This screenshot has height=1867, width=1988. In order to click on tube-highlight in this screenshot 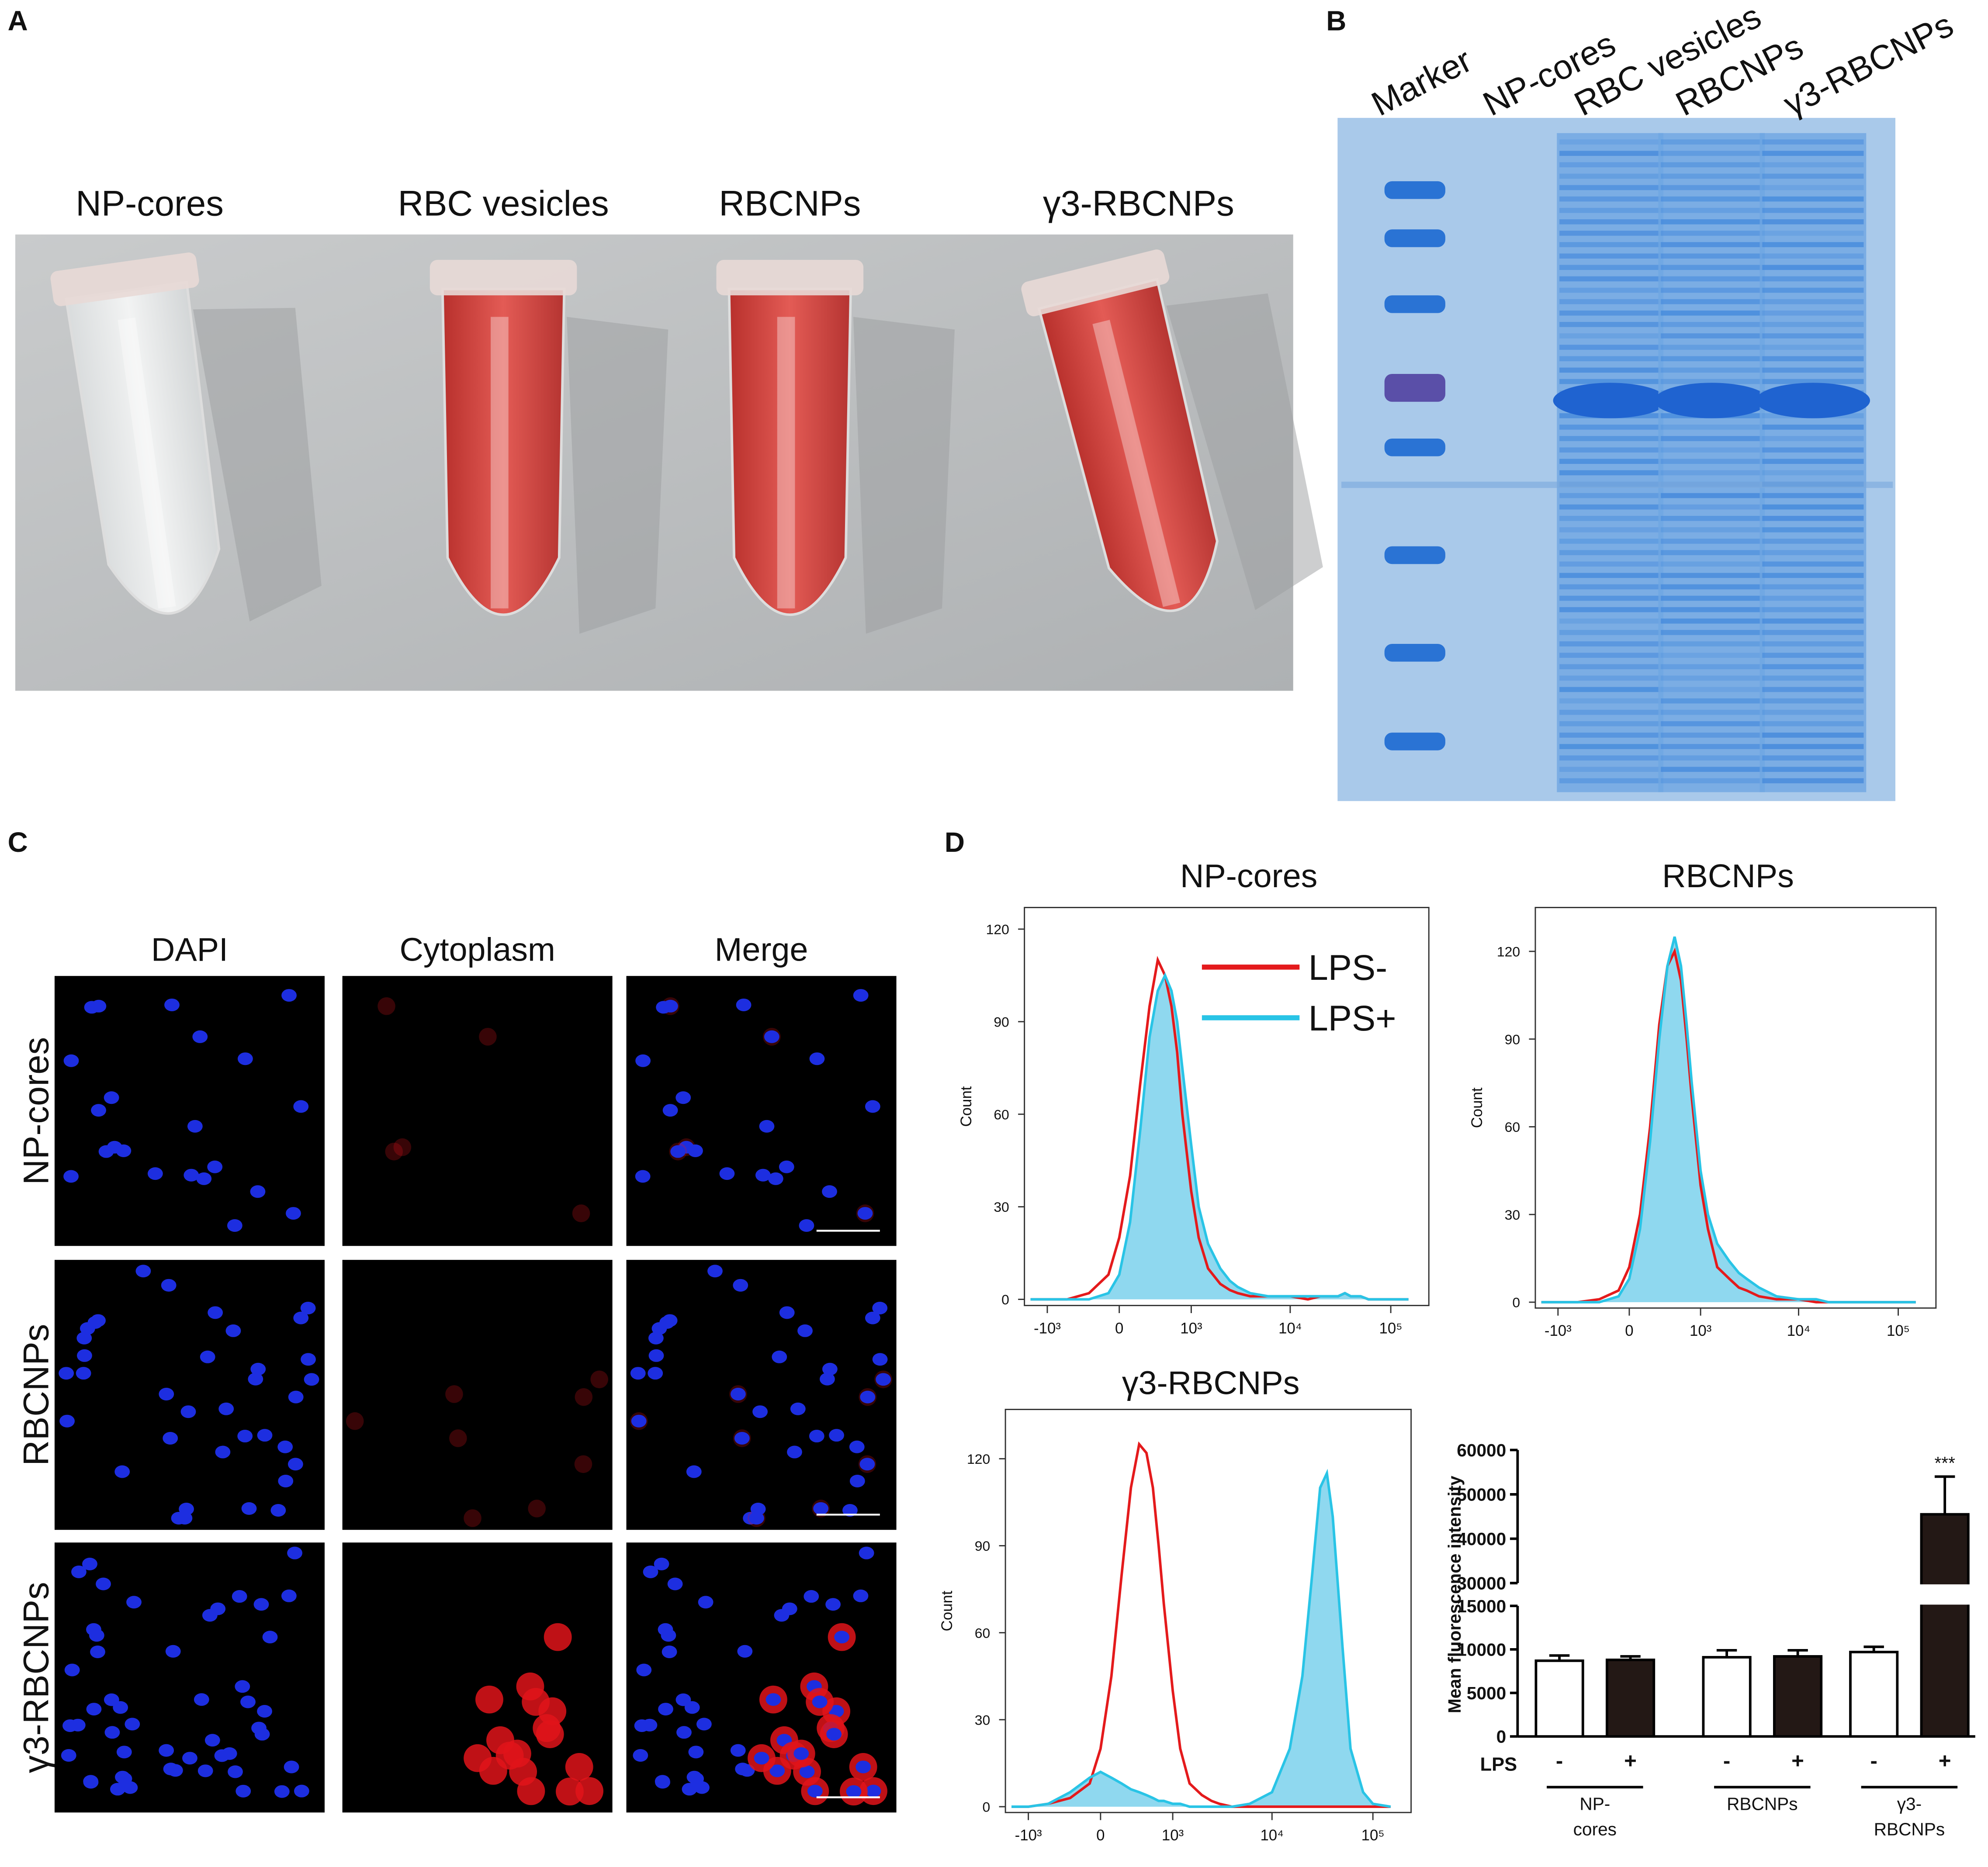, I will do `click(500, 463)`.